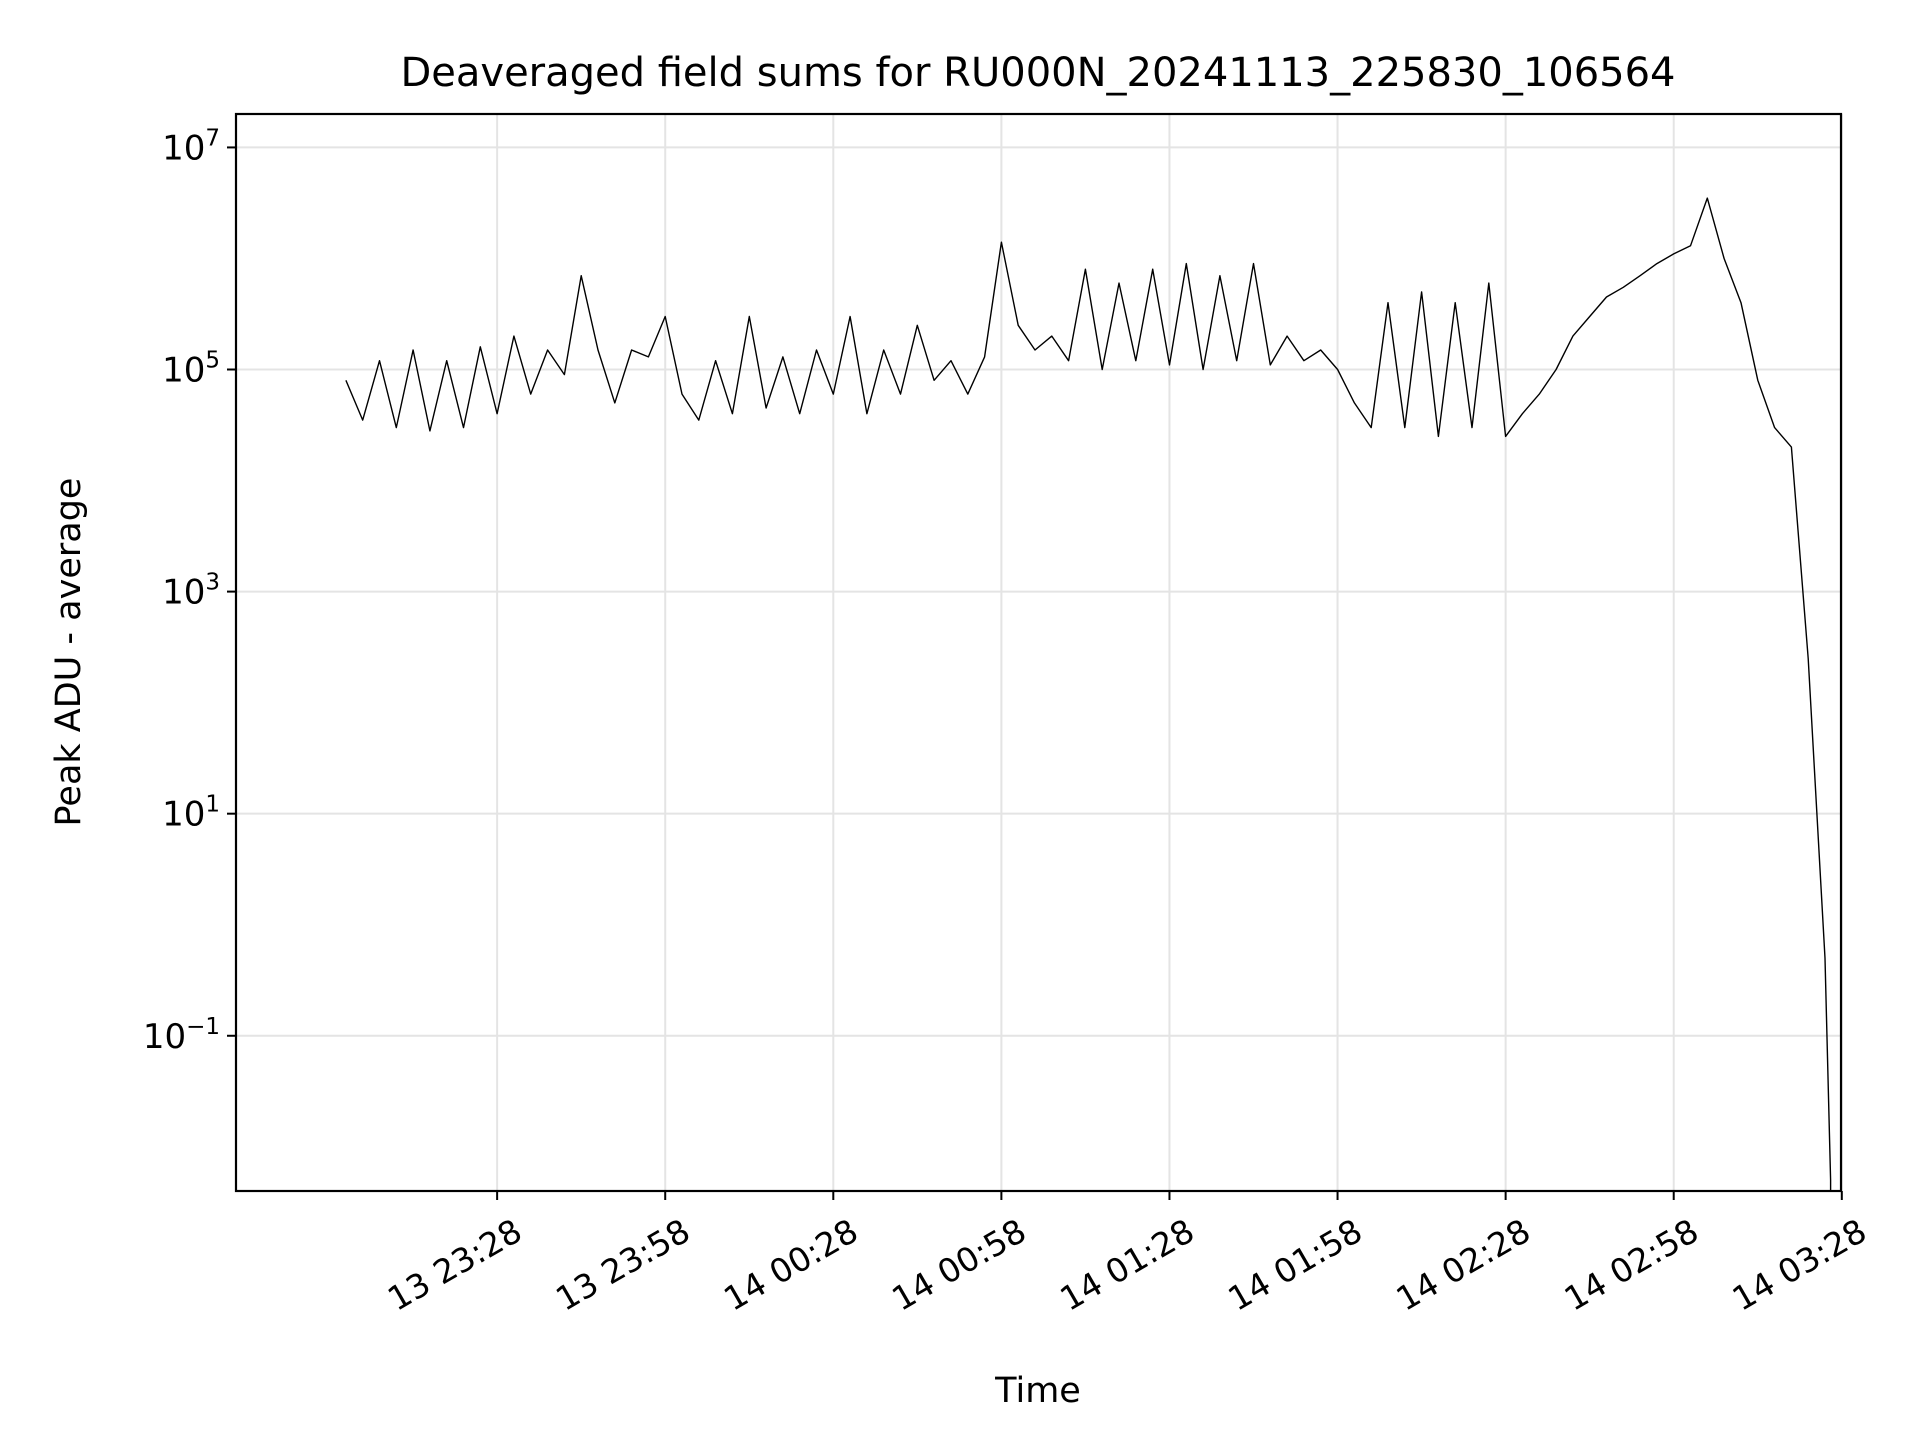  I want to click on y-tick-label: 10¹, so click(191, 813).